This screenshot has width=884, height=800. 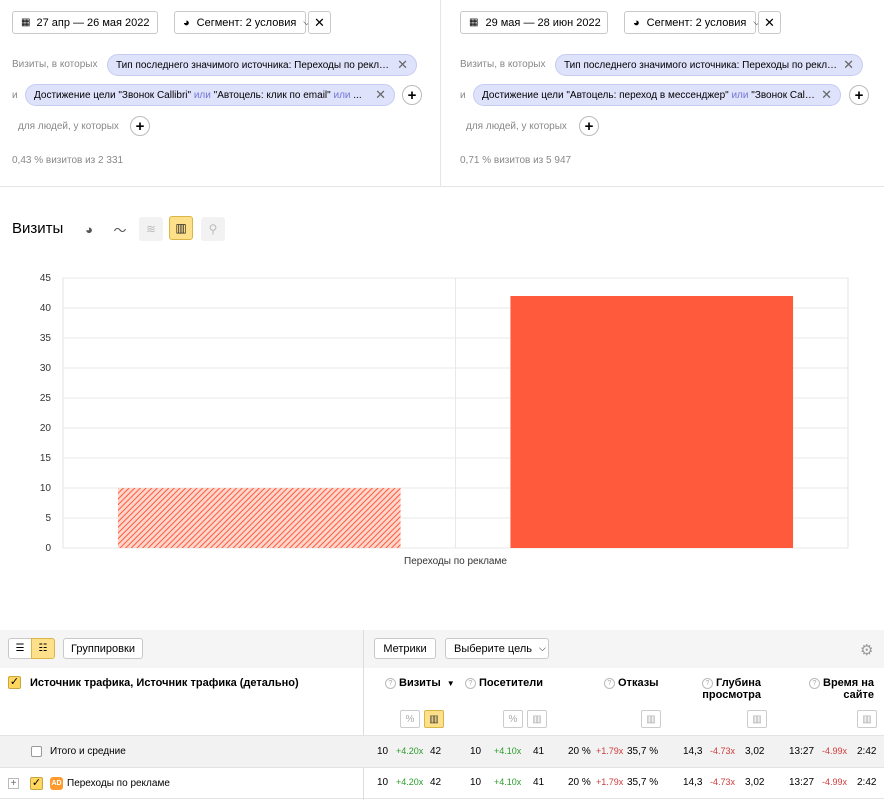 I want to click on row-checkbox, so click(x=36, y=751).